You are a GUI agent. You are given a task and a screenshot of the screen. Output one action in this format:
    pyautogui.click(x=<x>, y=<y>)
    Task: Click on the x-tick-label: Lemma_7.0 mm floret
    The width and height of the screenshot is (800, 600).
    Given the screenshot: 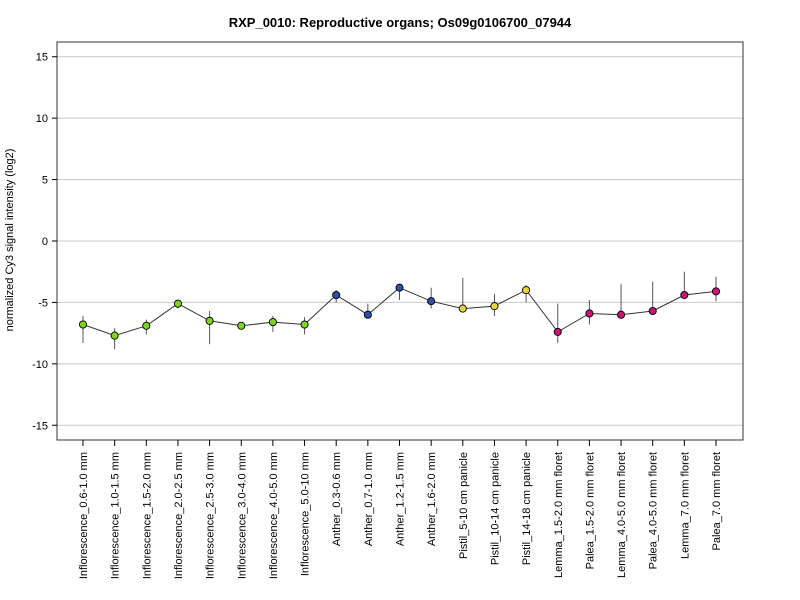 What is the action you would take?
    pyautogui.click(x=685, y=505)
    